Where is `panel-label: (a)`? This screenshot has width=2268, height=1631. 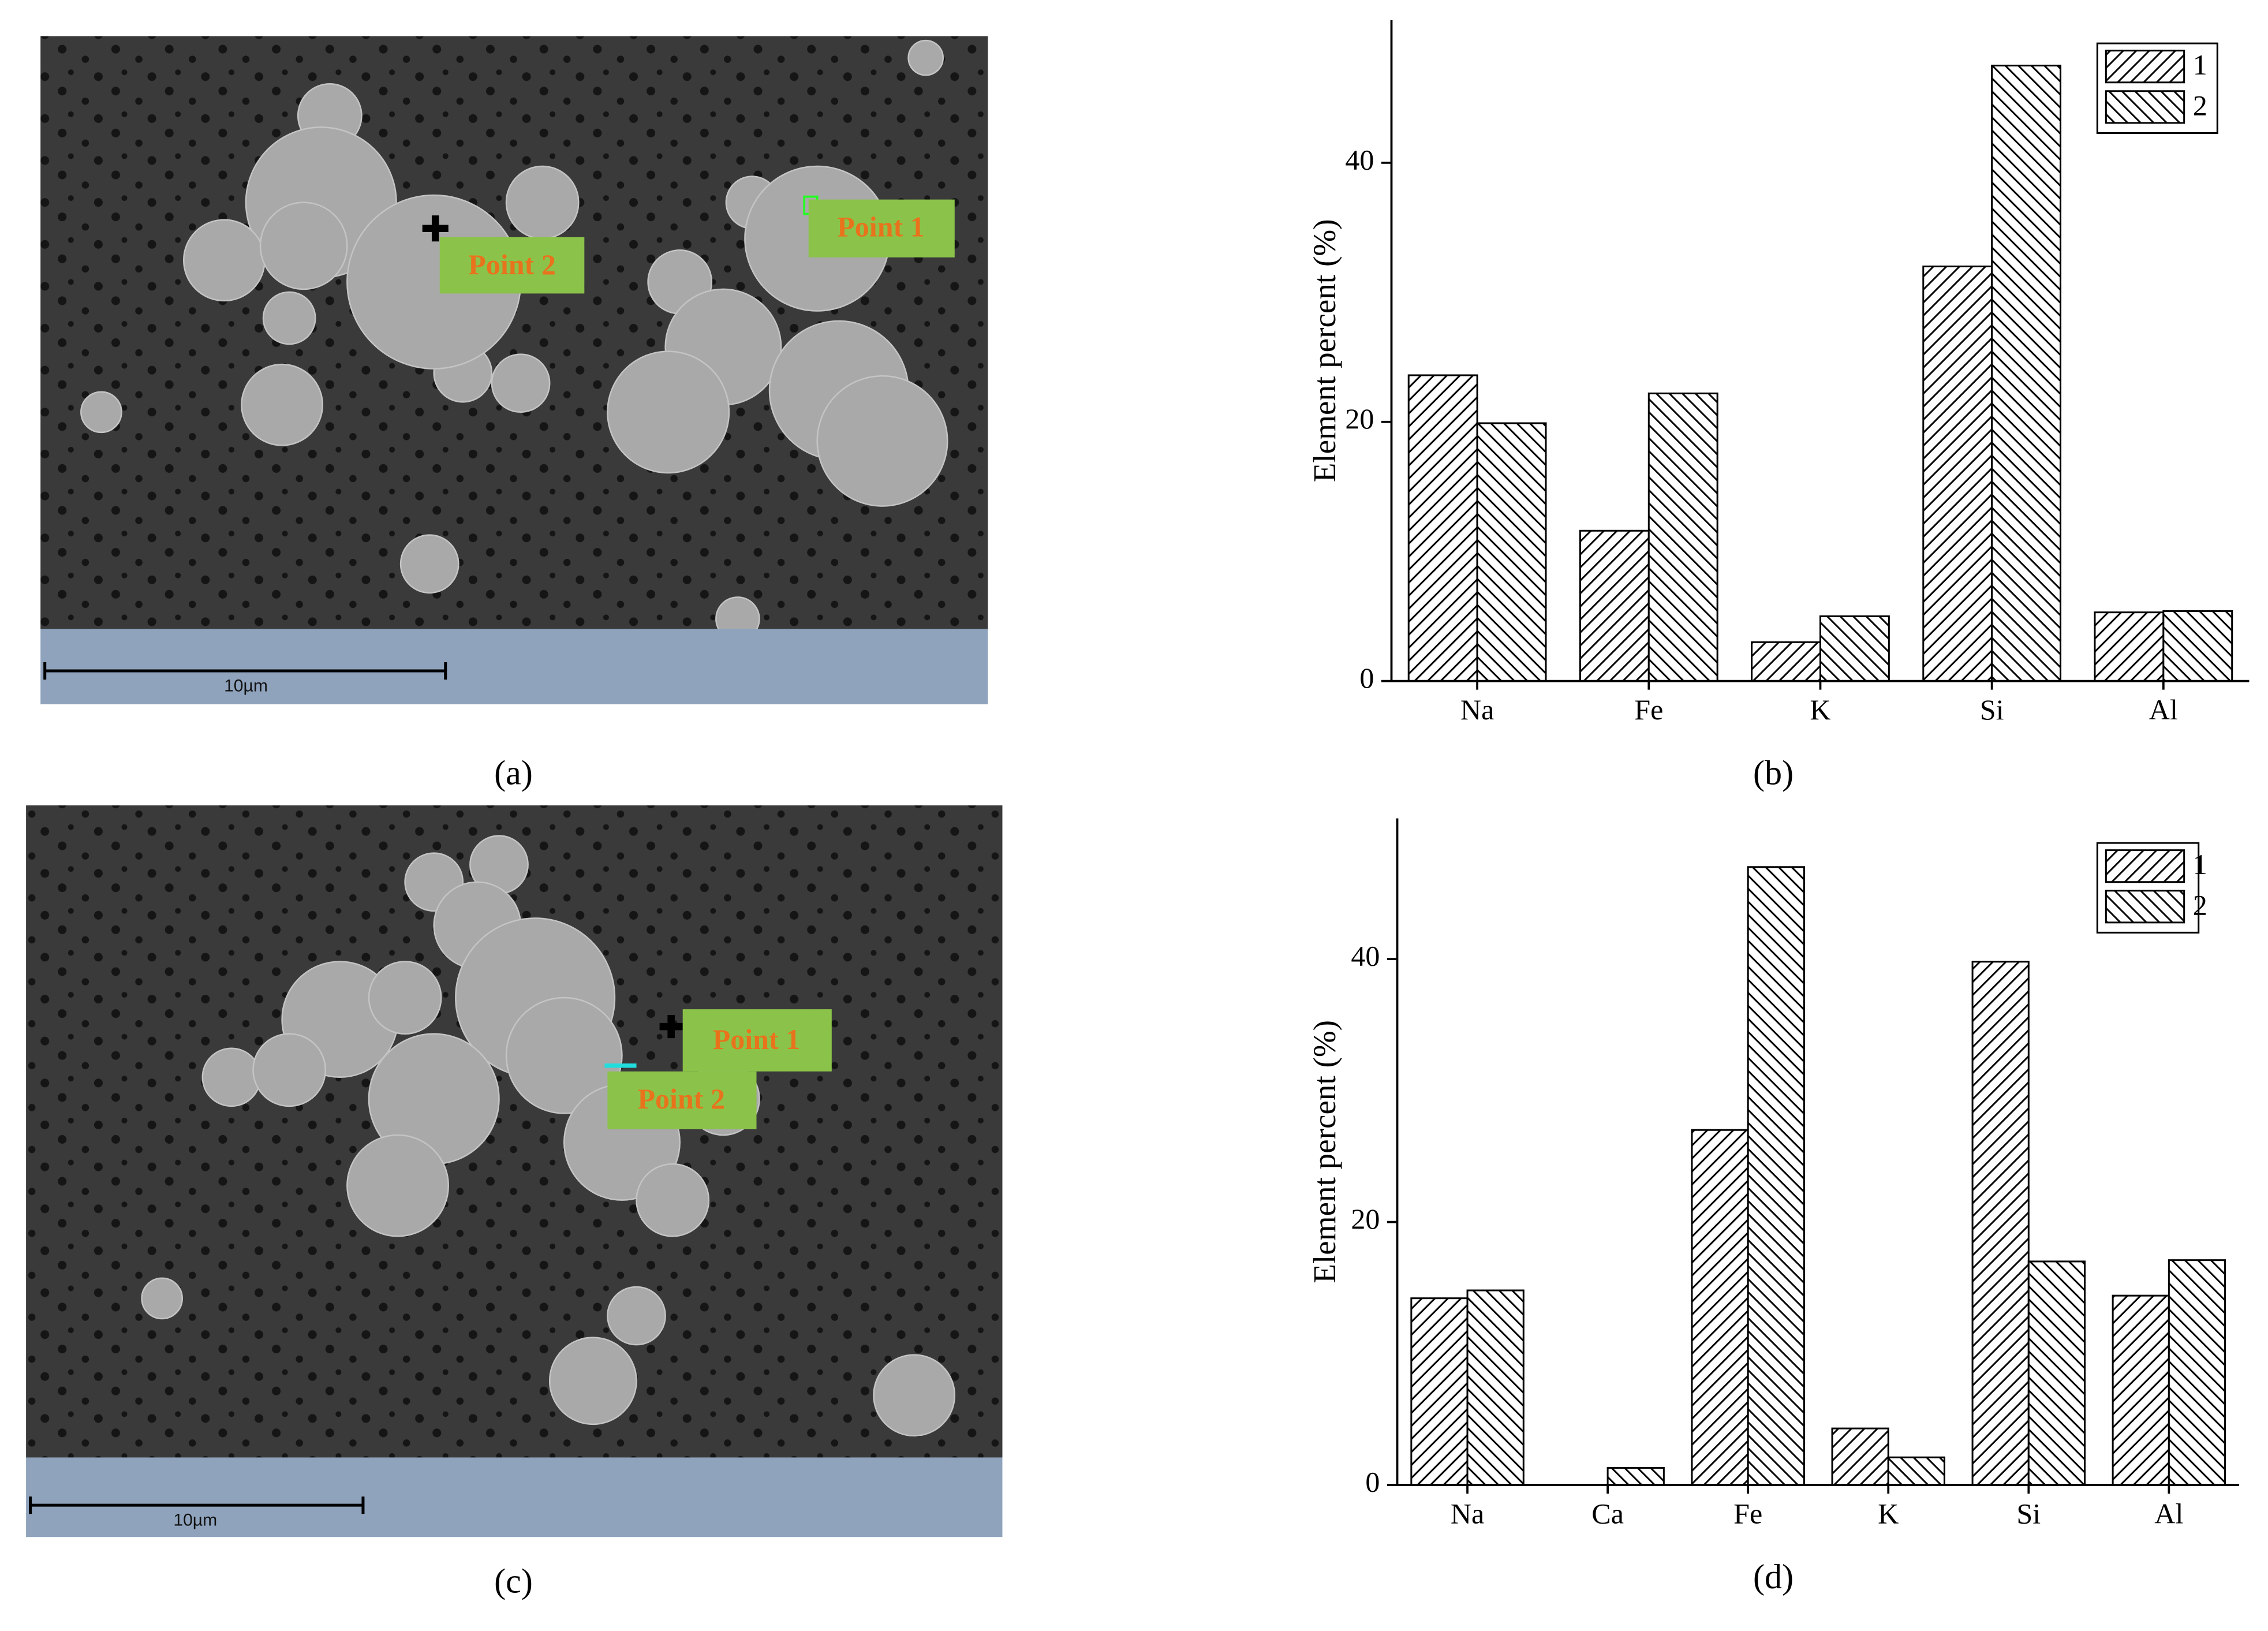
panel-label: (a) is located at coordinates (513, 773).